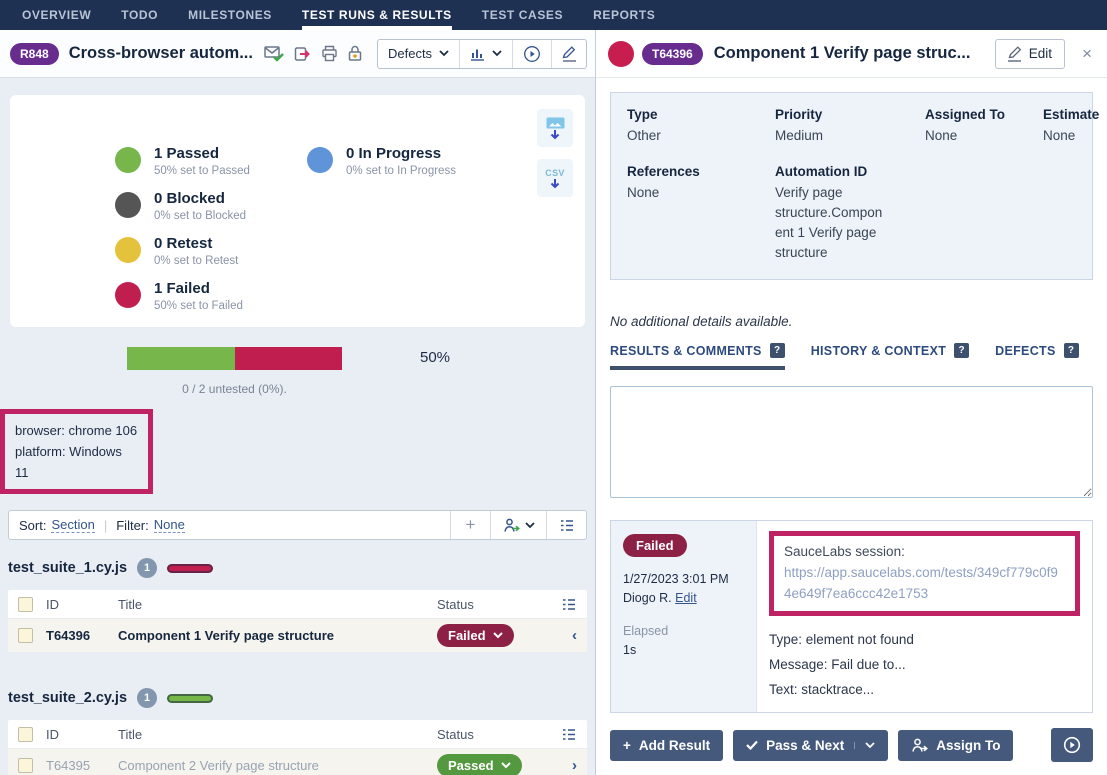  What do you see at coordinates (76, 451) in the screenshot?
I see `run-config-annotation: browser: chrome 106 platform: Windows 11` at bounding box center [76, 451].